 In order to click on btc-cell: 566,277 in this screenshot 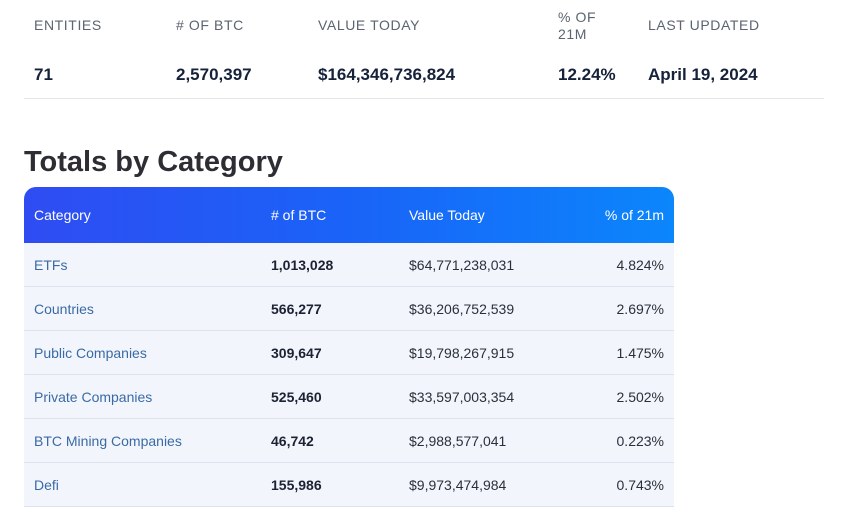, I will do `click(330, 308)`.